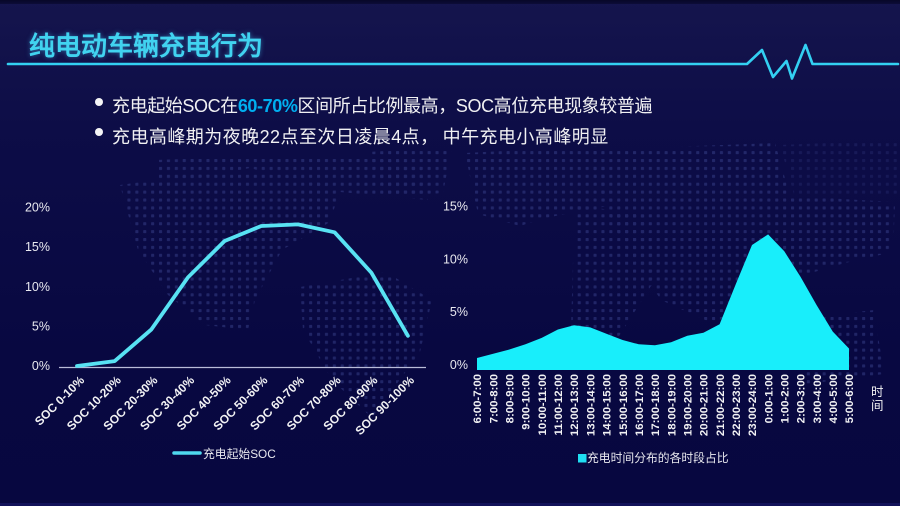 This screenshot has width=900, height=506. I want to click on svg-text: 6:00-7:00, so click(478, 398).